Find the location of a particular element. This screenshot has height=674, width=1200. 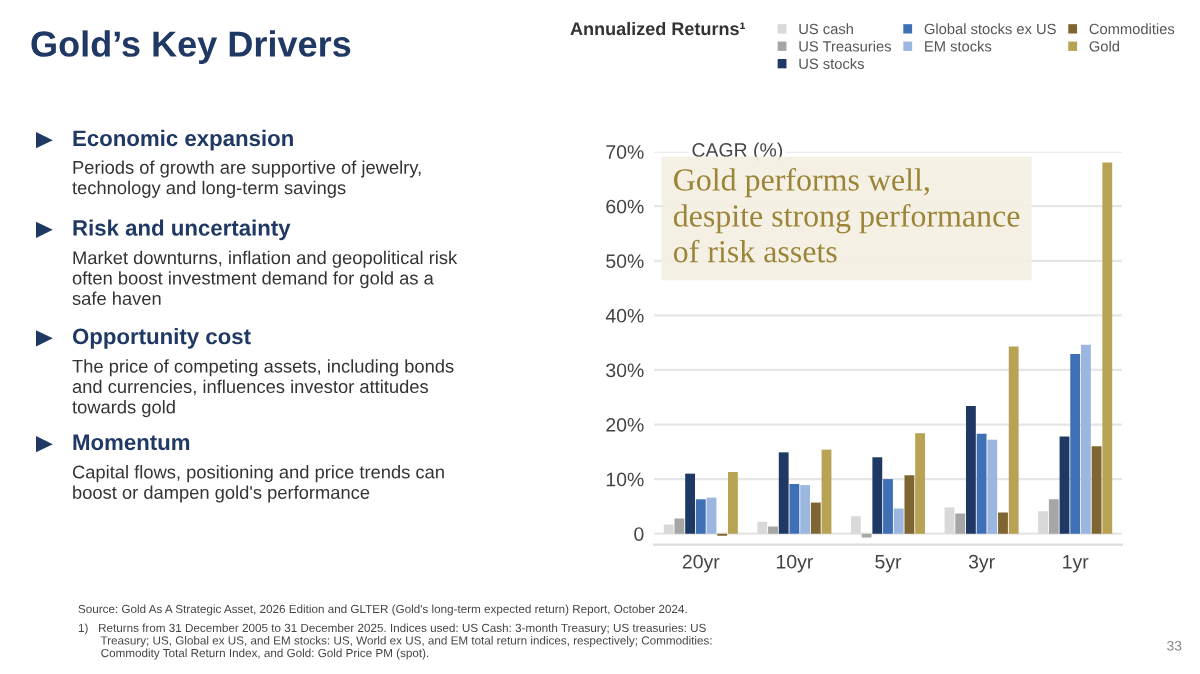

x-tick-label: 20yr is located at coordinates (701, 563).